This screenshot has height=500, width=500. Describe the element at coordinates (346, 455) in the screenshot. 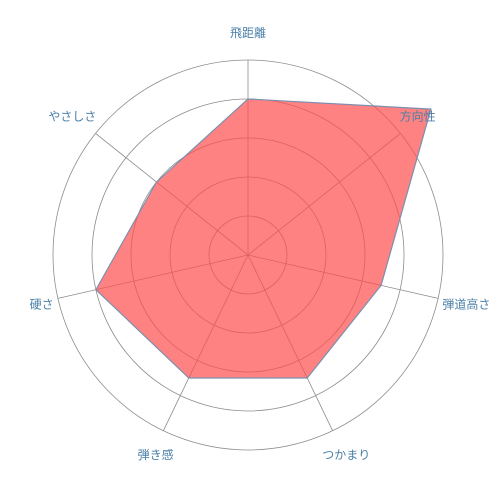

I see `axis-label-4: つかまり` at that location.